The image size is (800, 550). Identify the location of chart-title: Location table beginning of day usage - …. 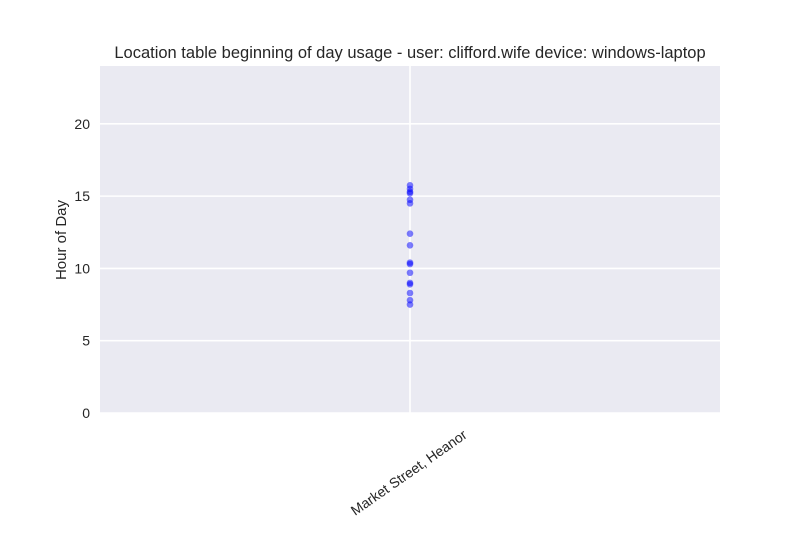
(409, 53).